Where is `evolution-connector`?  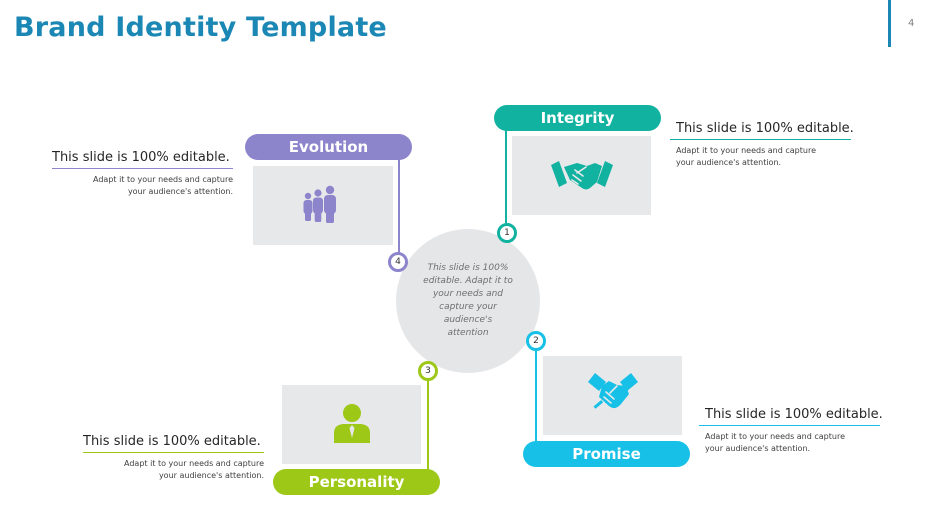 evolution-connector is located at coordinates (399, 205).